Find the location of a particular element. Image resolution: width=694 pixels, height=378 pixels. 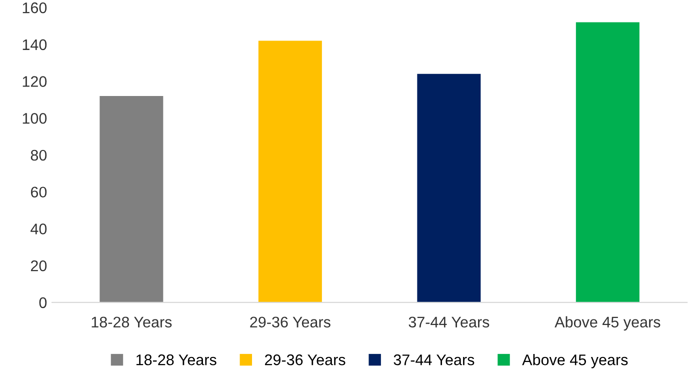

y-tick-label: 100 is located at coordinates (34, 118).